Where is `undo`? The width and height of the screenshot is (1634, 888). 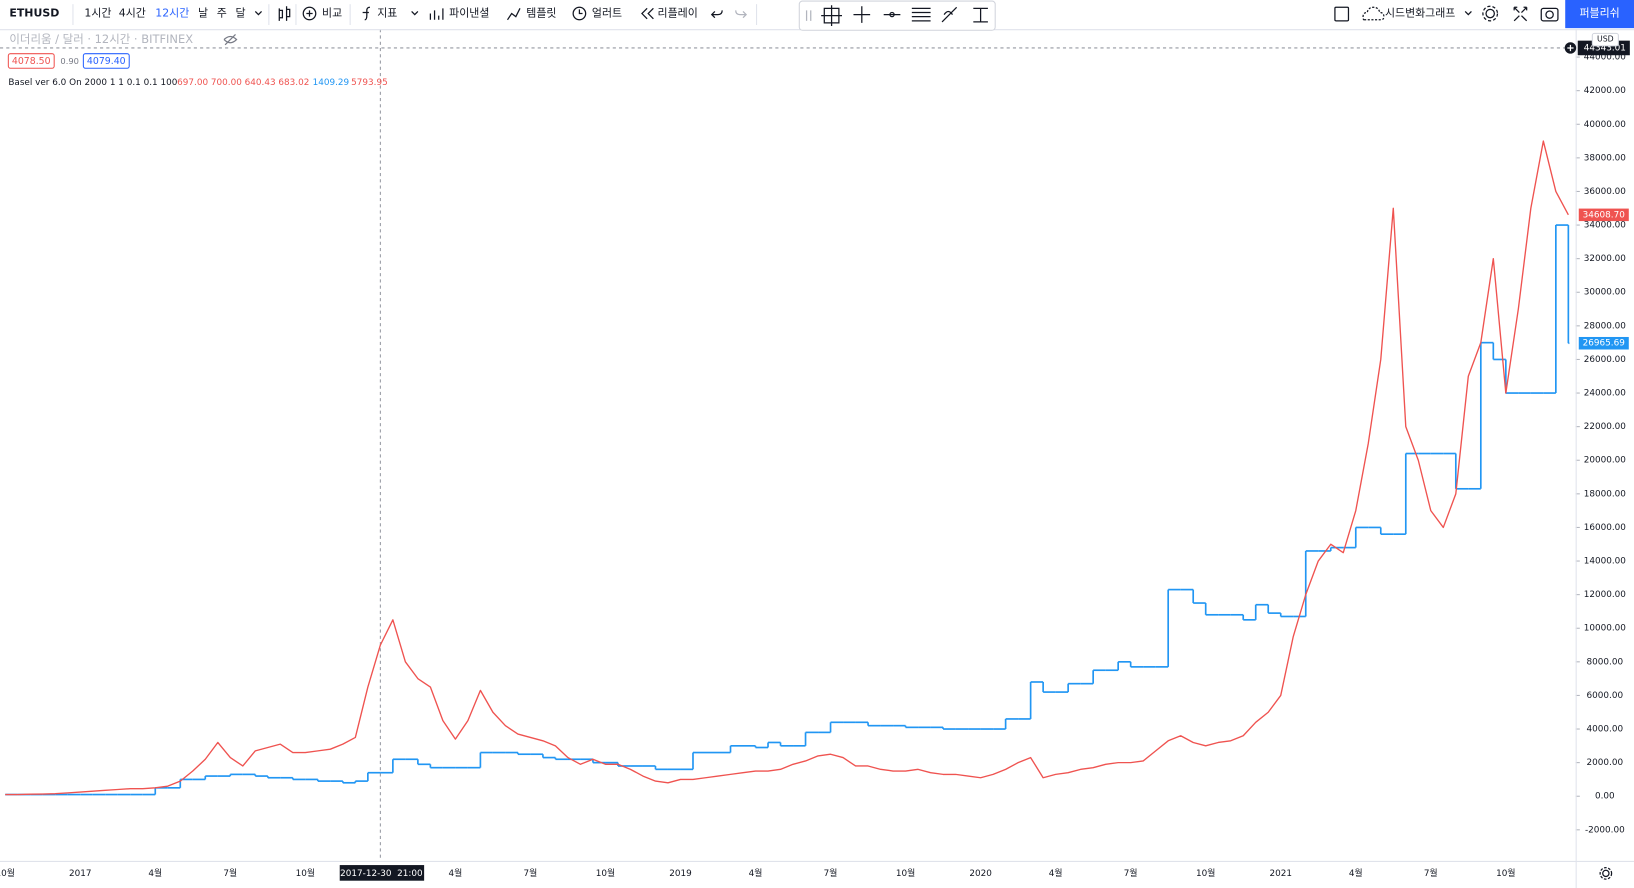 undo is located at coordinates (716, 14).